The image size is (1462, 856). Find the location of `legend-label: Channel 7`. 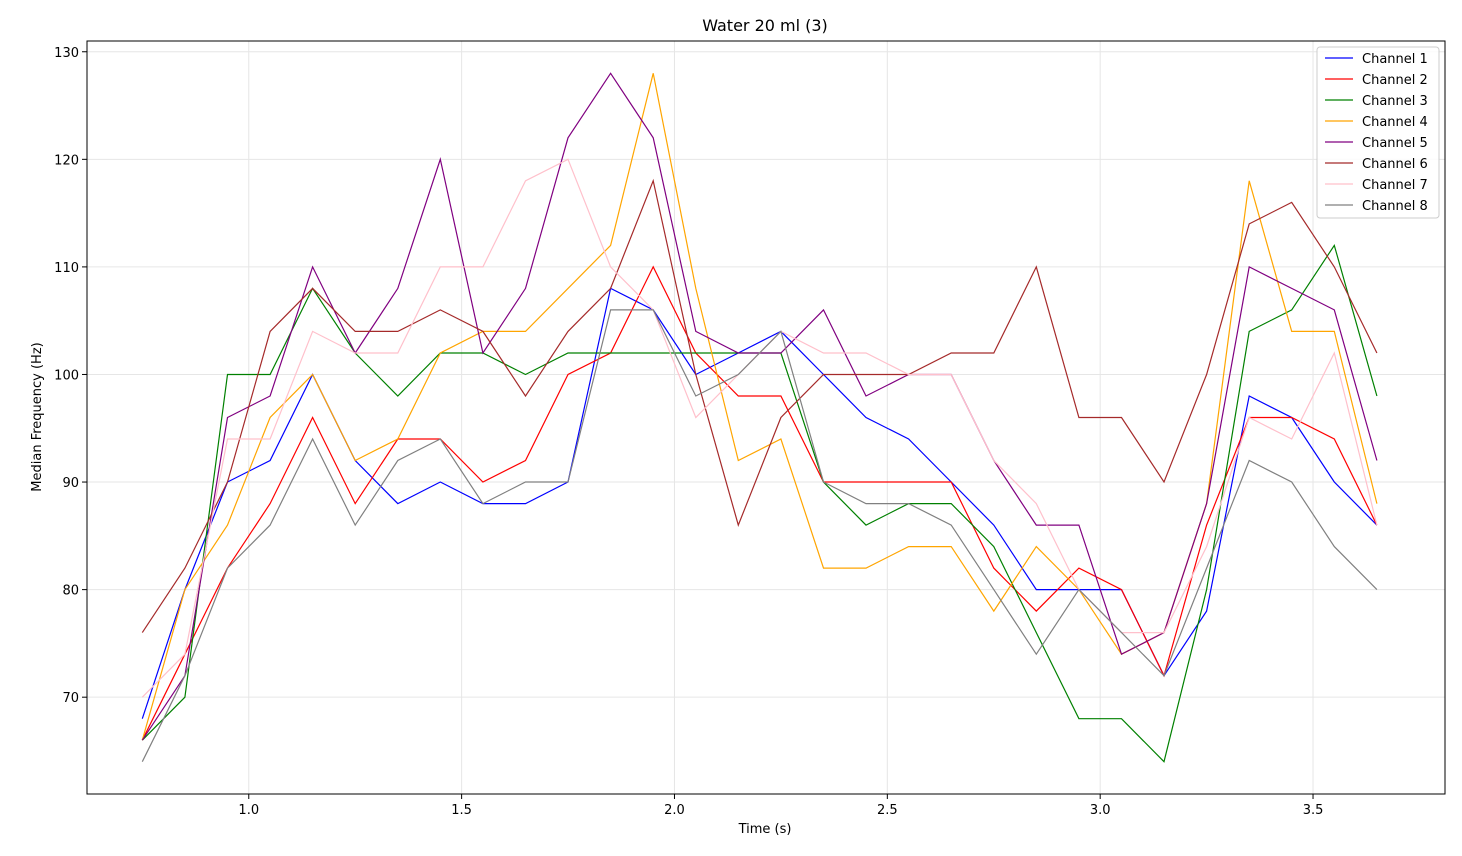

legend-label: Channel 7 is located at coordinates (1395, 185).